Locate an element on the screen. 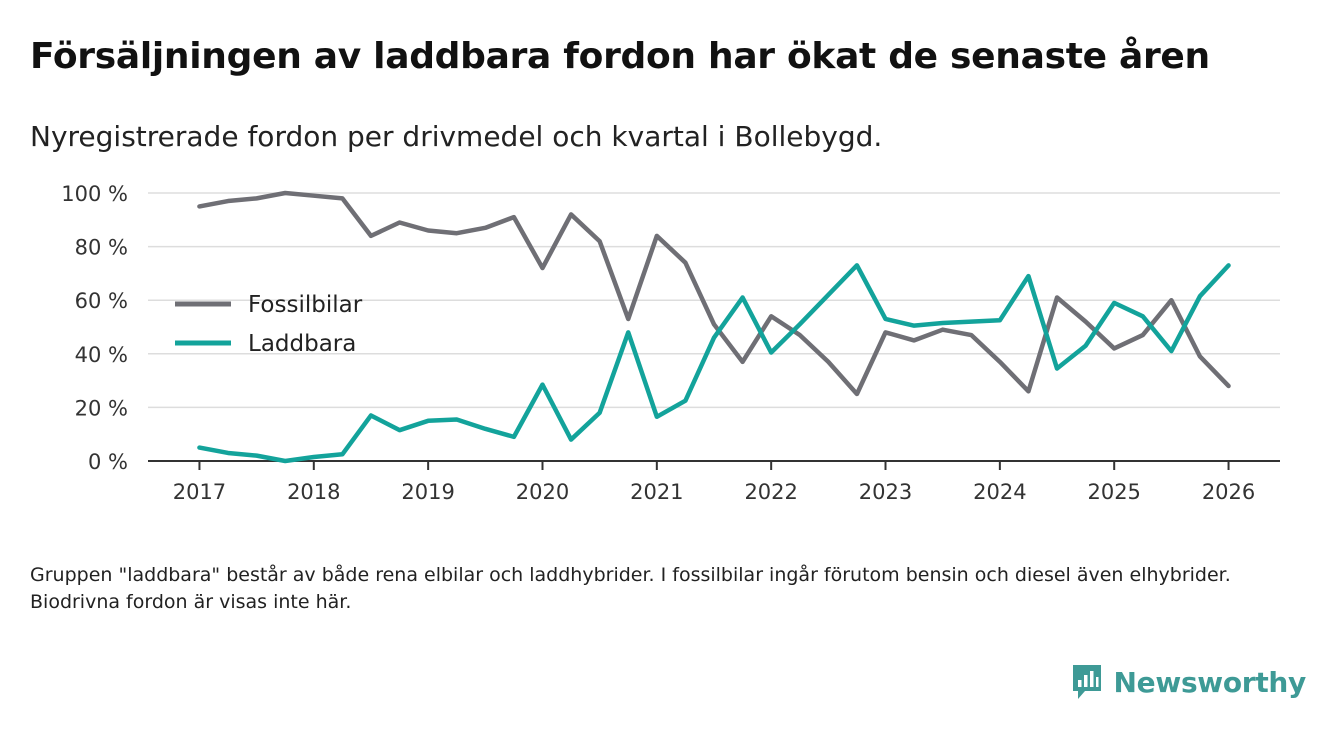 The width and height of the screenshot is (1340, 733). legend-label-laddbara: Laddbara is located at coordinates (302, 344).